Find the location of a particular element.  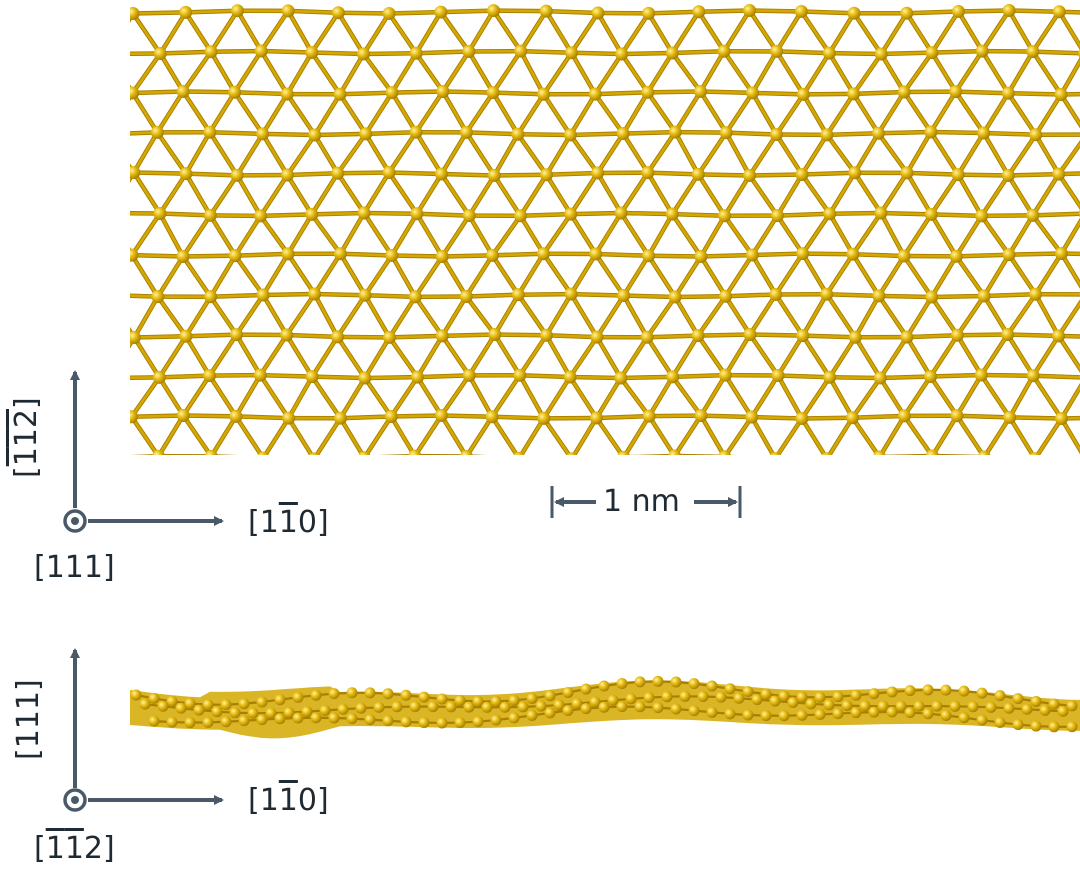

bottom-out-of-plane-dot is located at coordinates (75, 800).